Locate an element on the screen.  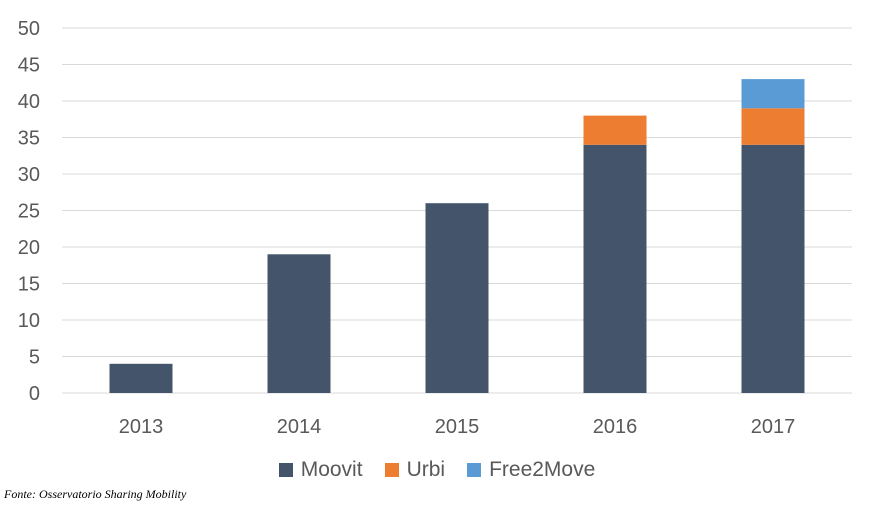
legend-swatch-moovit is located at coordinates (285, 470).